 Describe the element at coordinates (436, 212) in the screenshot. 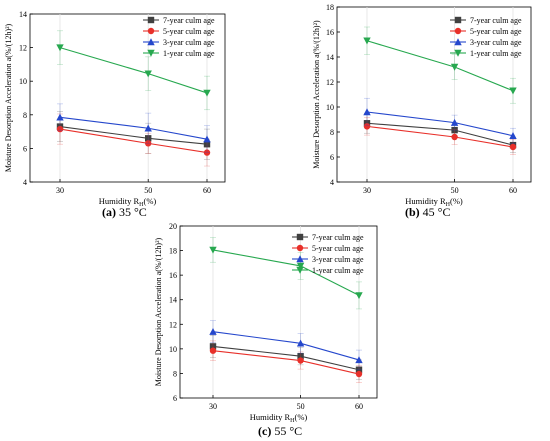

I see `caption-b-text: 45 °C` at that location.